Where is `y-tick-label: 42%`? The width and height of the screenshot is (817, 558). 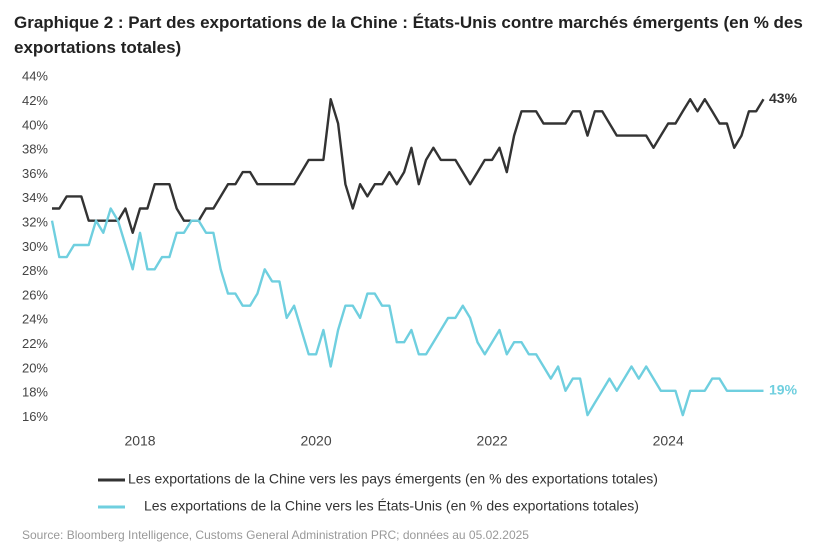
y-tick-label: 42% is located at coordinates (35, 100).